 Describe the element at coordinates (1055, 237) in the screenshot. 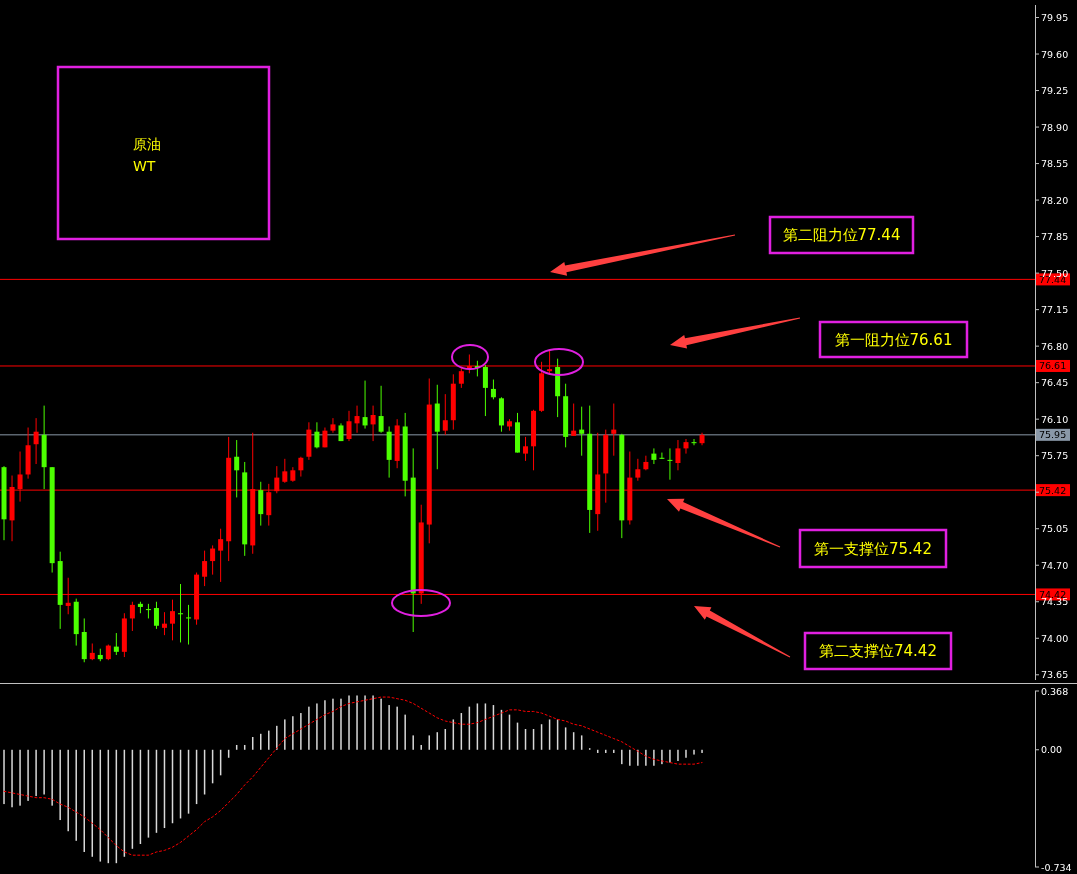

I see `y-tick-label: 77.85` at that location.